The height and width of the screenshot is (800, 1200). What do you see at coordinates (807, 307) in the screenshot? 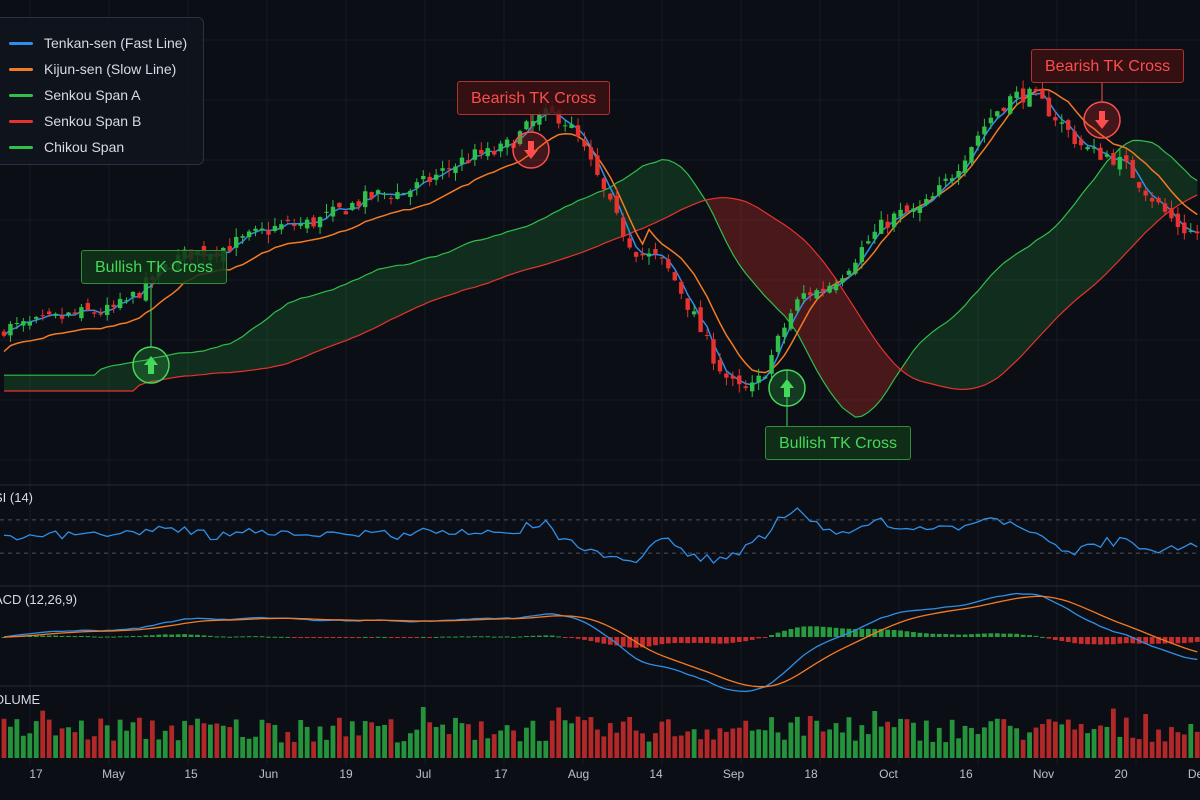
I see `bearish-cloud` at bounding box center [807, 307].